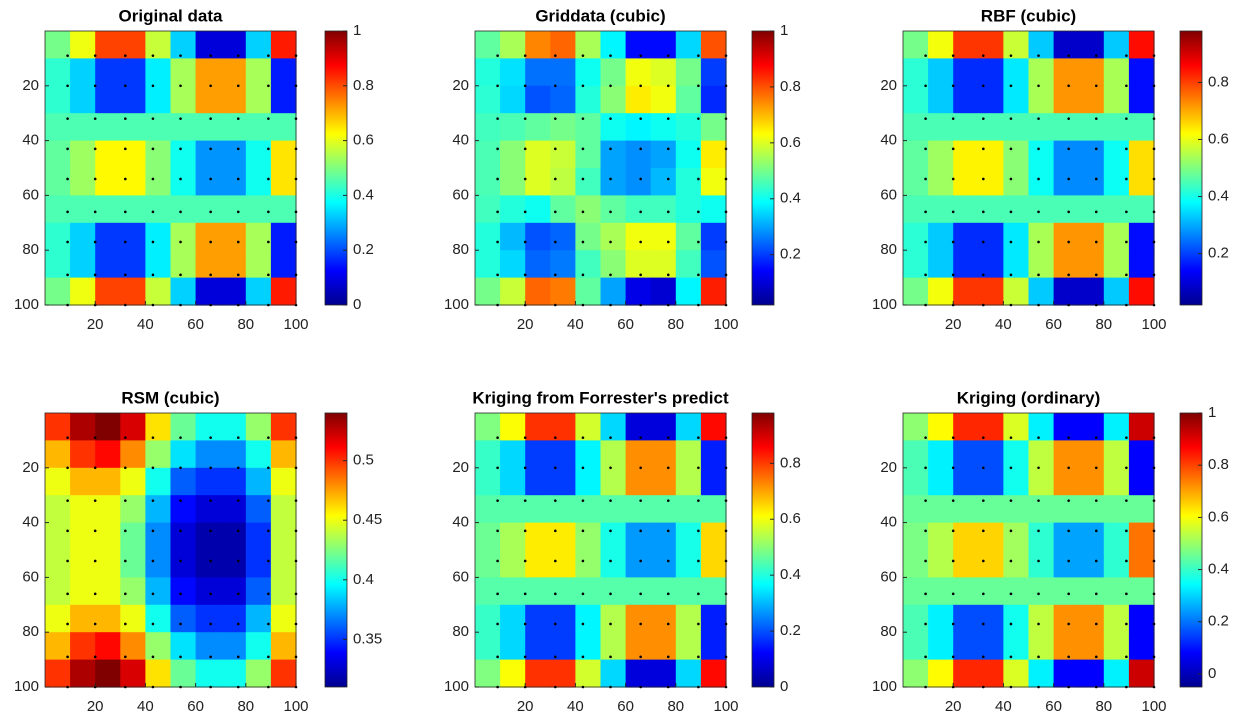 The height and width of the screenshot is (719, 1247). Describe the element at coordinates (460, 249) in the screenshot. I see `y-tick-label: 80` at that location.